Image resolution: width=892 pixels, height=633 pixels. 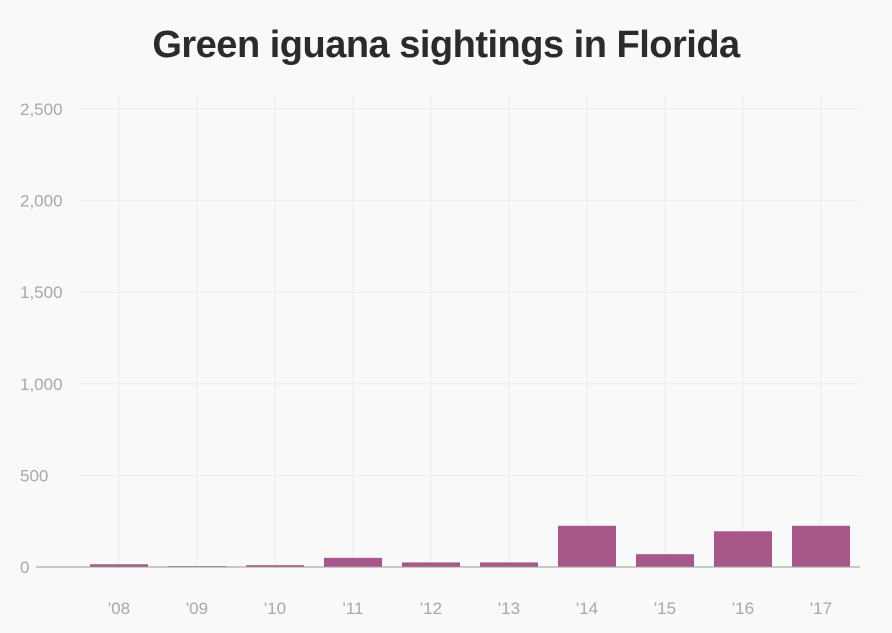 What do you see at coordinates (743, 608) in the screenshot?
I see `x-tick-label: '16` at bounding box center [743, 608].